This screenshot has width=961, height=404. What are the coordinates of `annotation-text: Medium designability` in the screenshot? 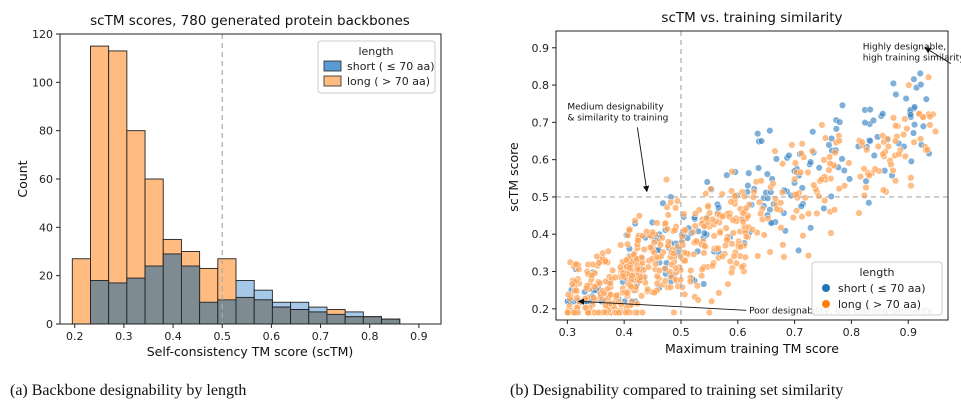 It's located at (615, 107).